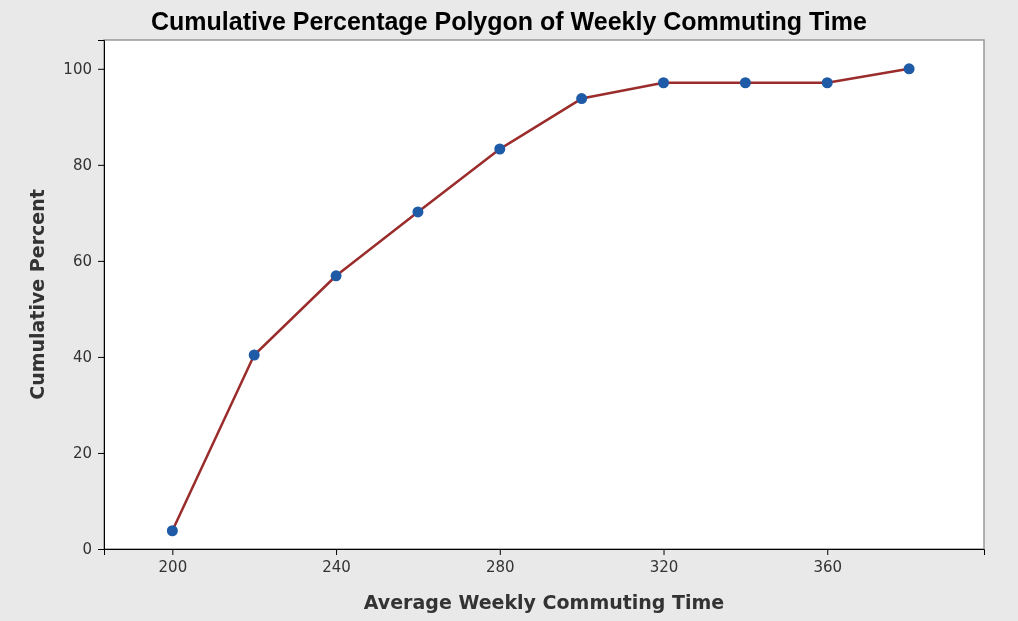 The height and width of the screenshot is (621, 1018). I want to click on y-tick-label: 100, so click(77, 69).